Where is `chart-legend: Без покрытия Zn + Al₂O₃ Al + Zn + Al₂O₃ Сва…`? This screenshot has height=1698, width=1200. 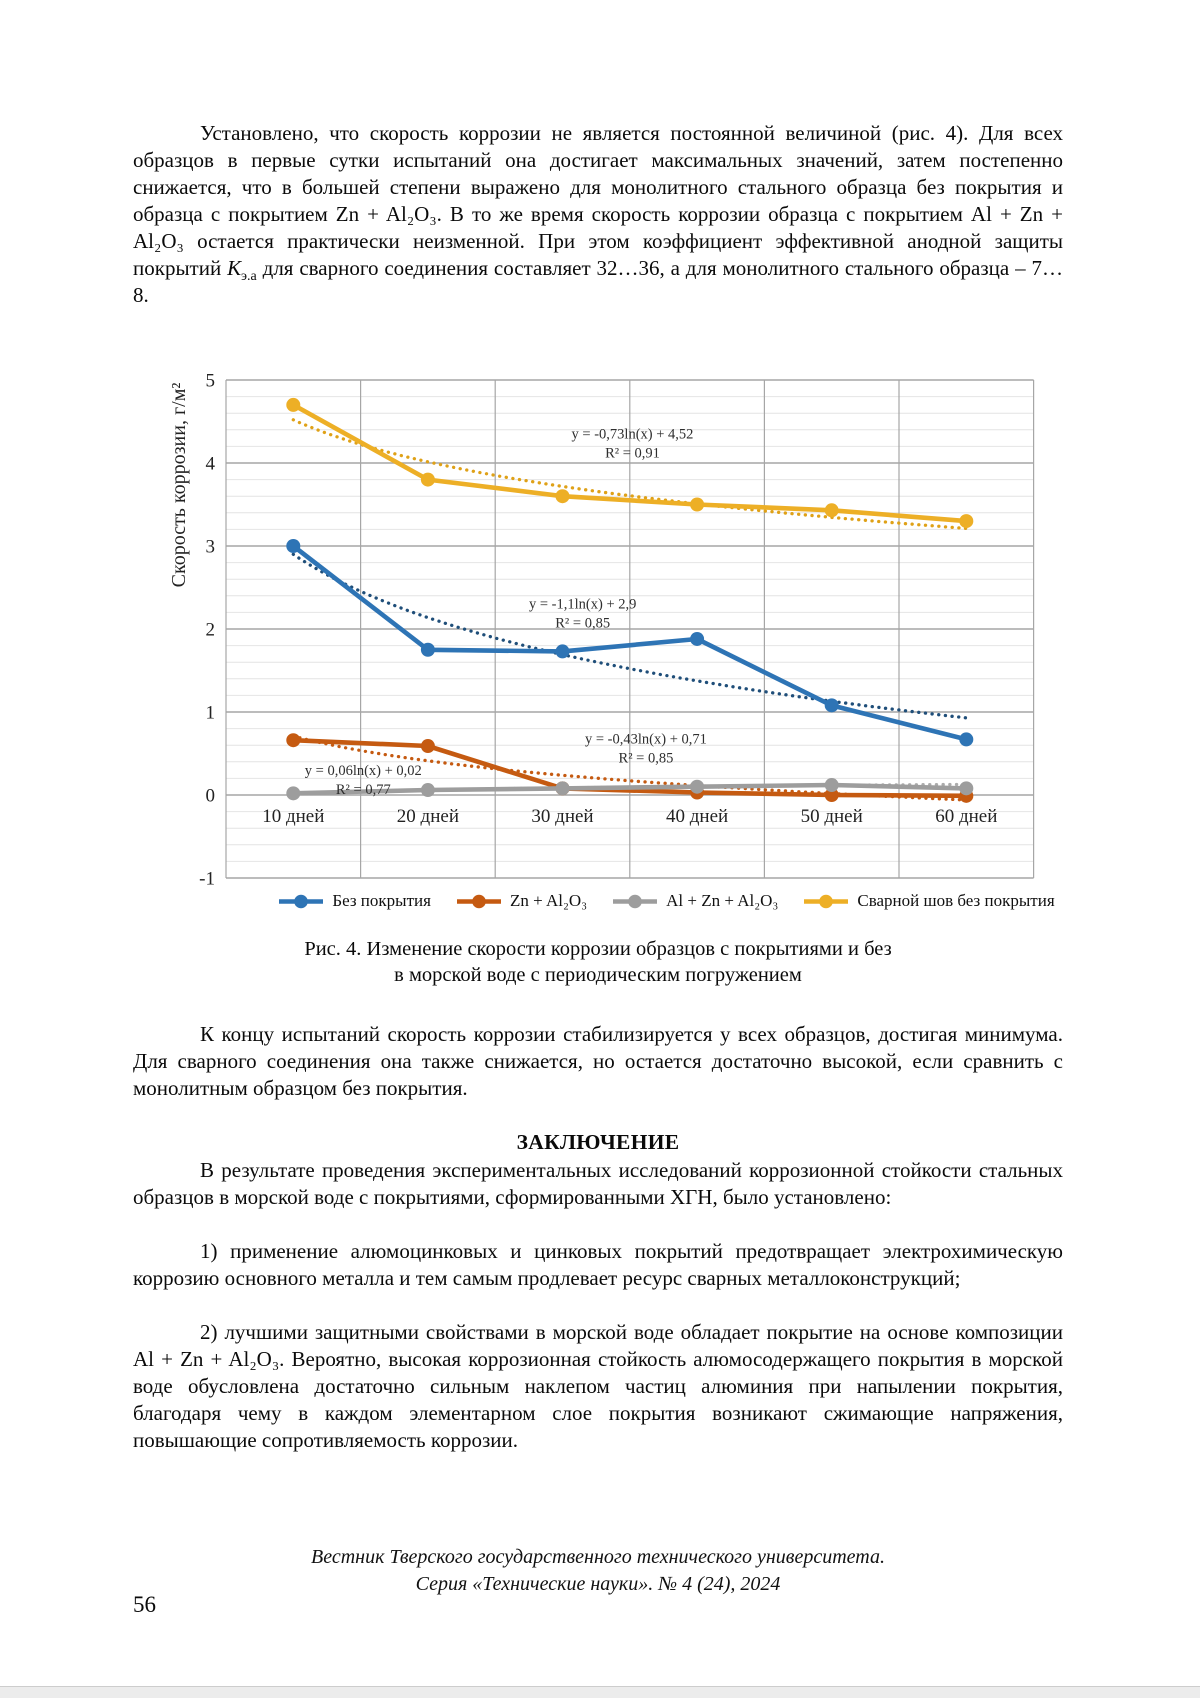
chart-legend: Без покрытия Zn + Al₂O₃ Al + Zn + Al₂O₃ Сва… is located at coordinates (667, 901).